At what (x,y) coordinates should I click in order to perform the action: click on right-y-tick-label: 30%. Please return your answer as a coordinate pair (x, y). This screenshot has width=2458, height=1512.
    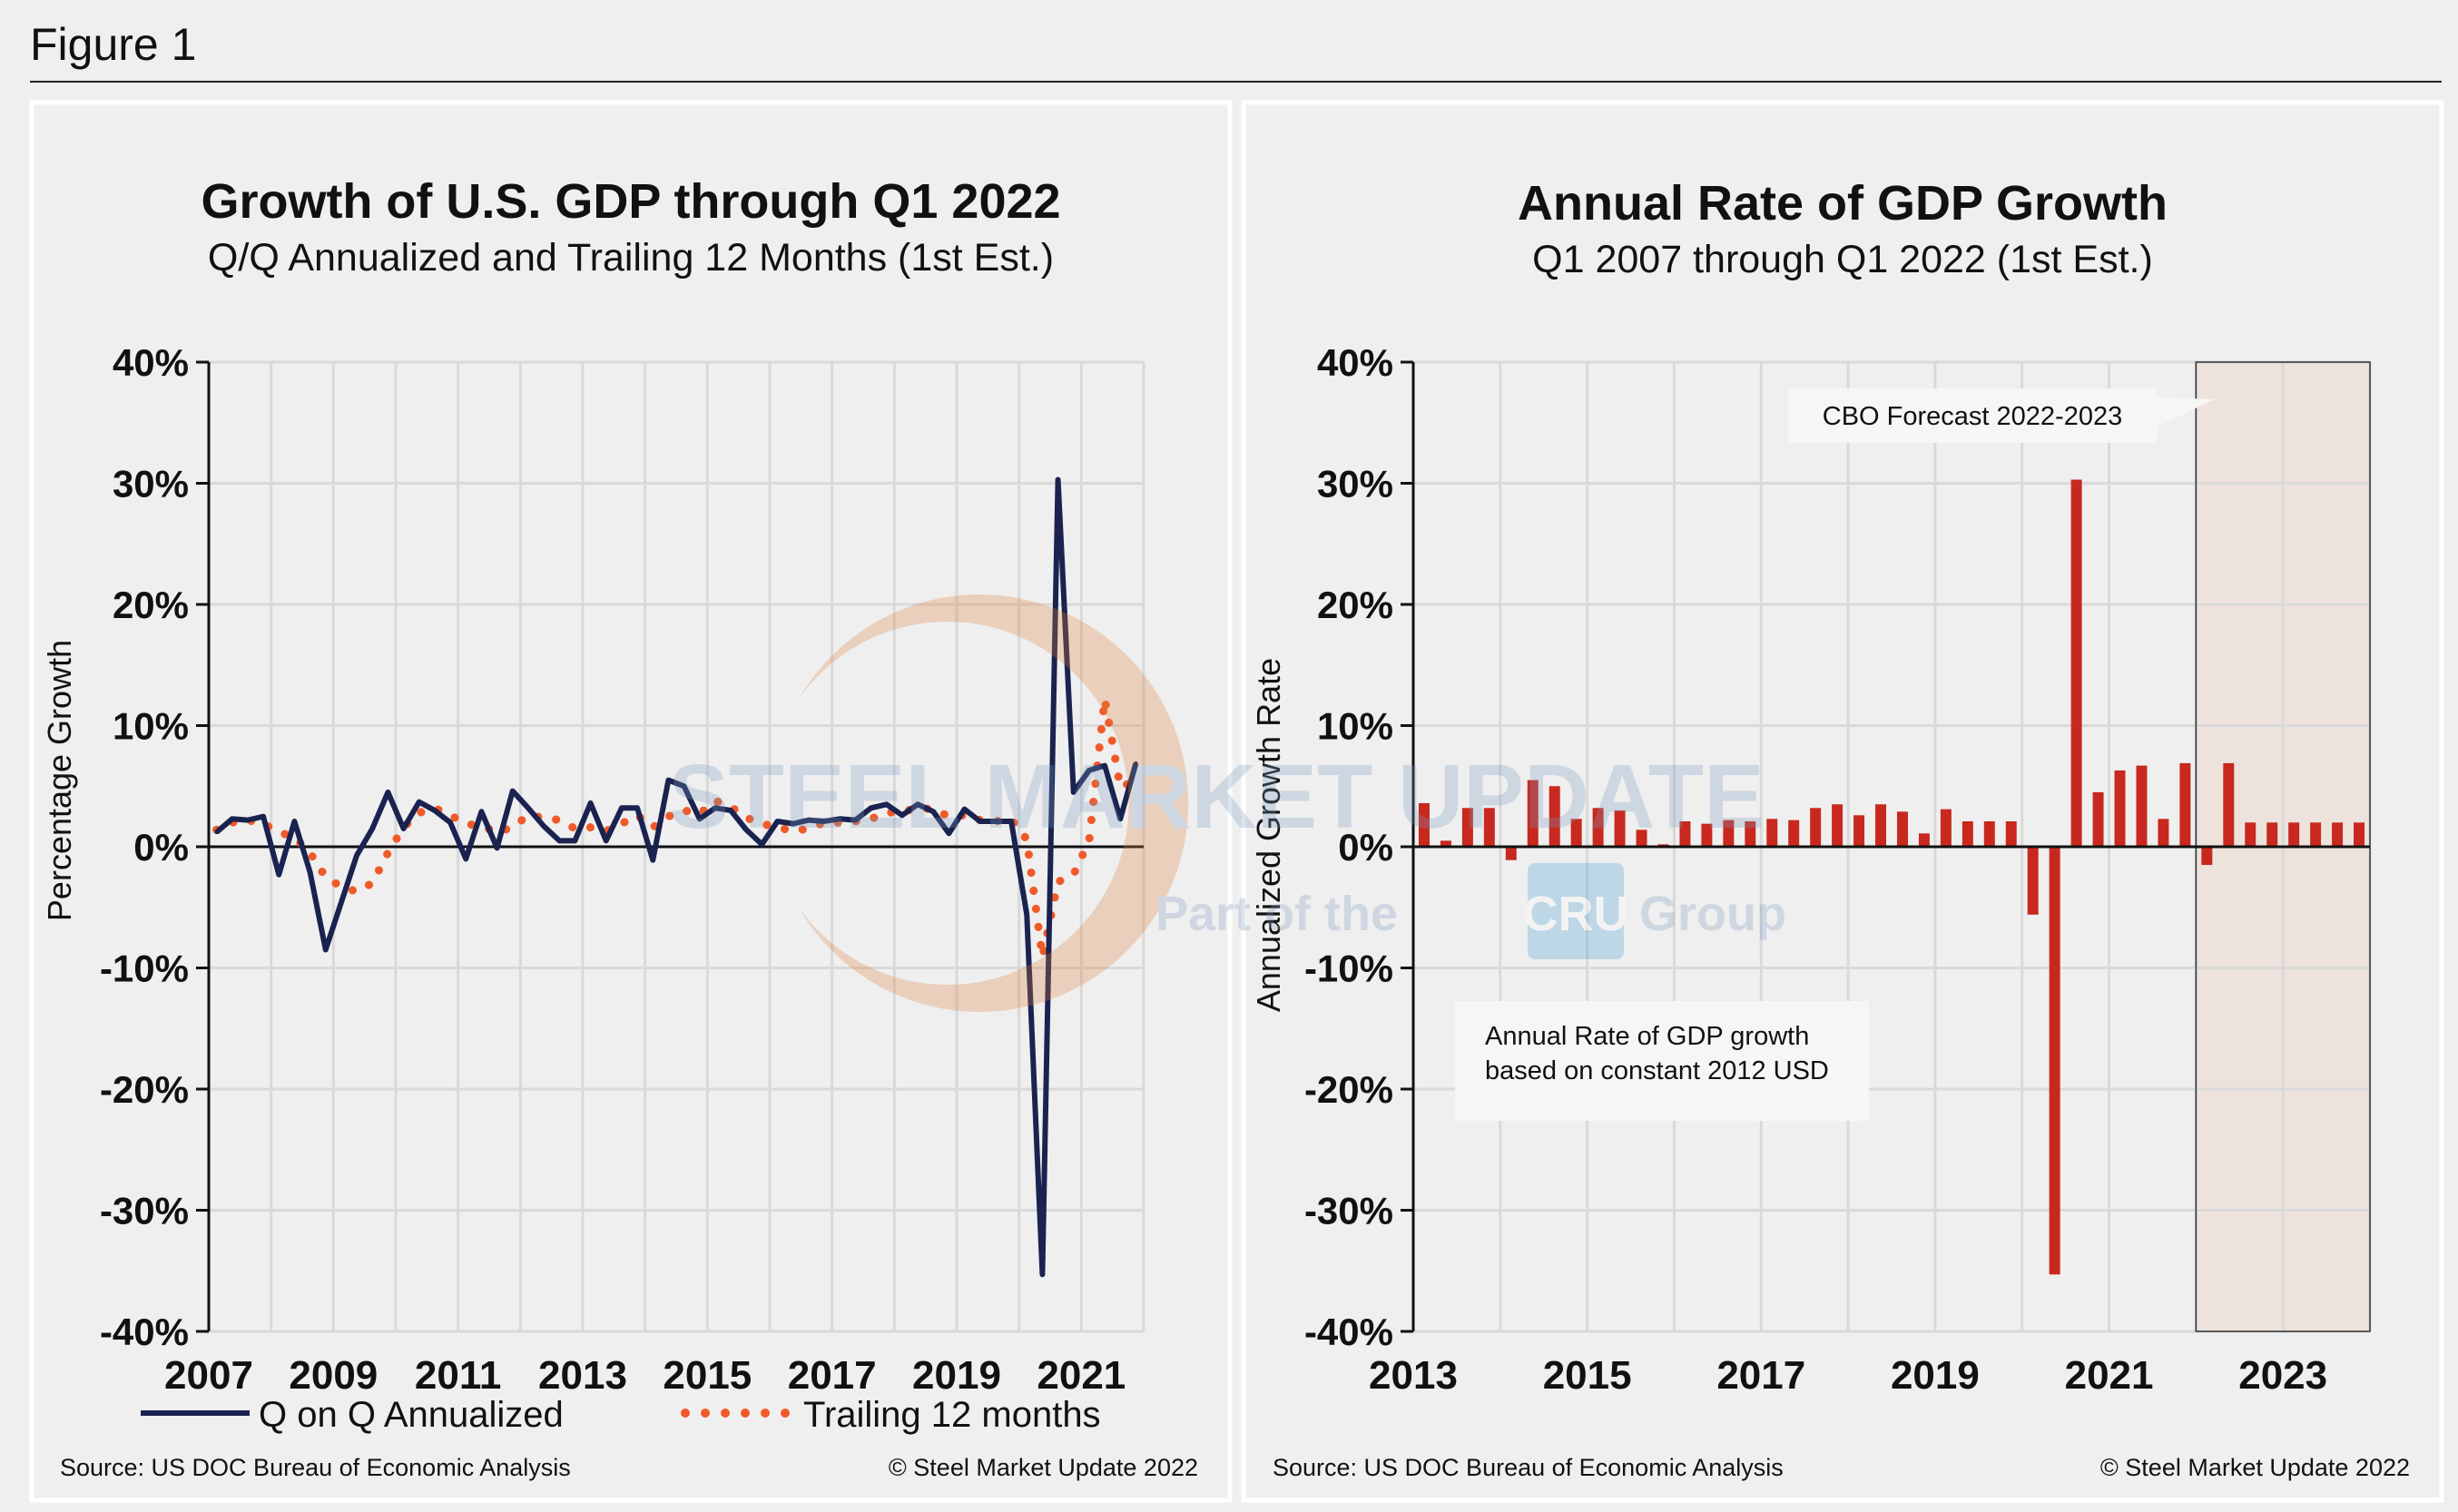
    Looking at the image, I should click on (1355, 484).